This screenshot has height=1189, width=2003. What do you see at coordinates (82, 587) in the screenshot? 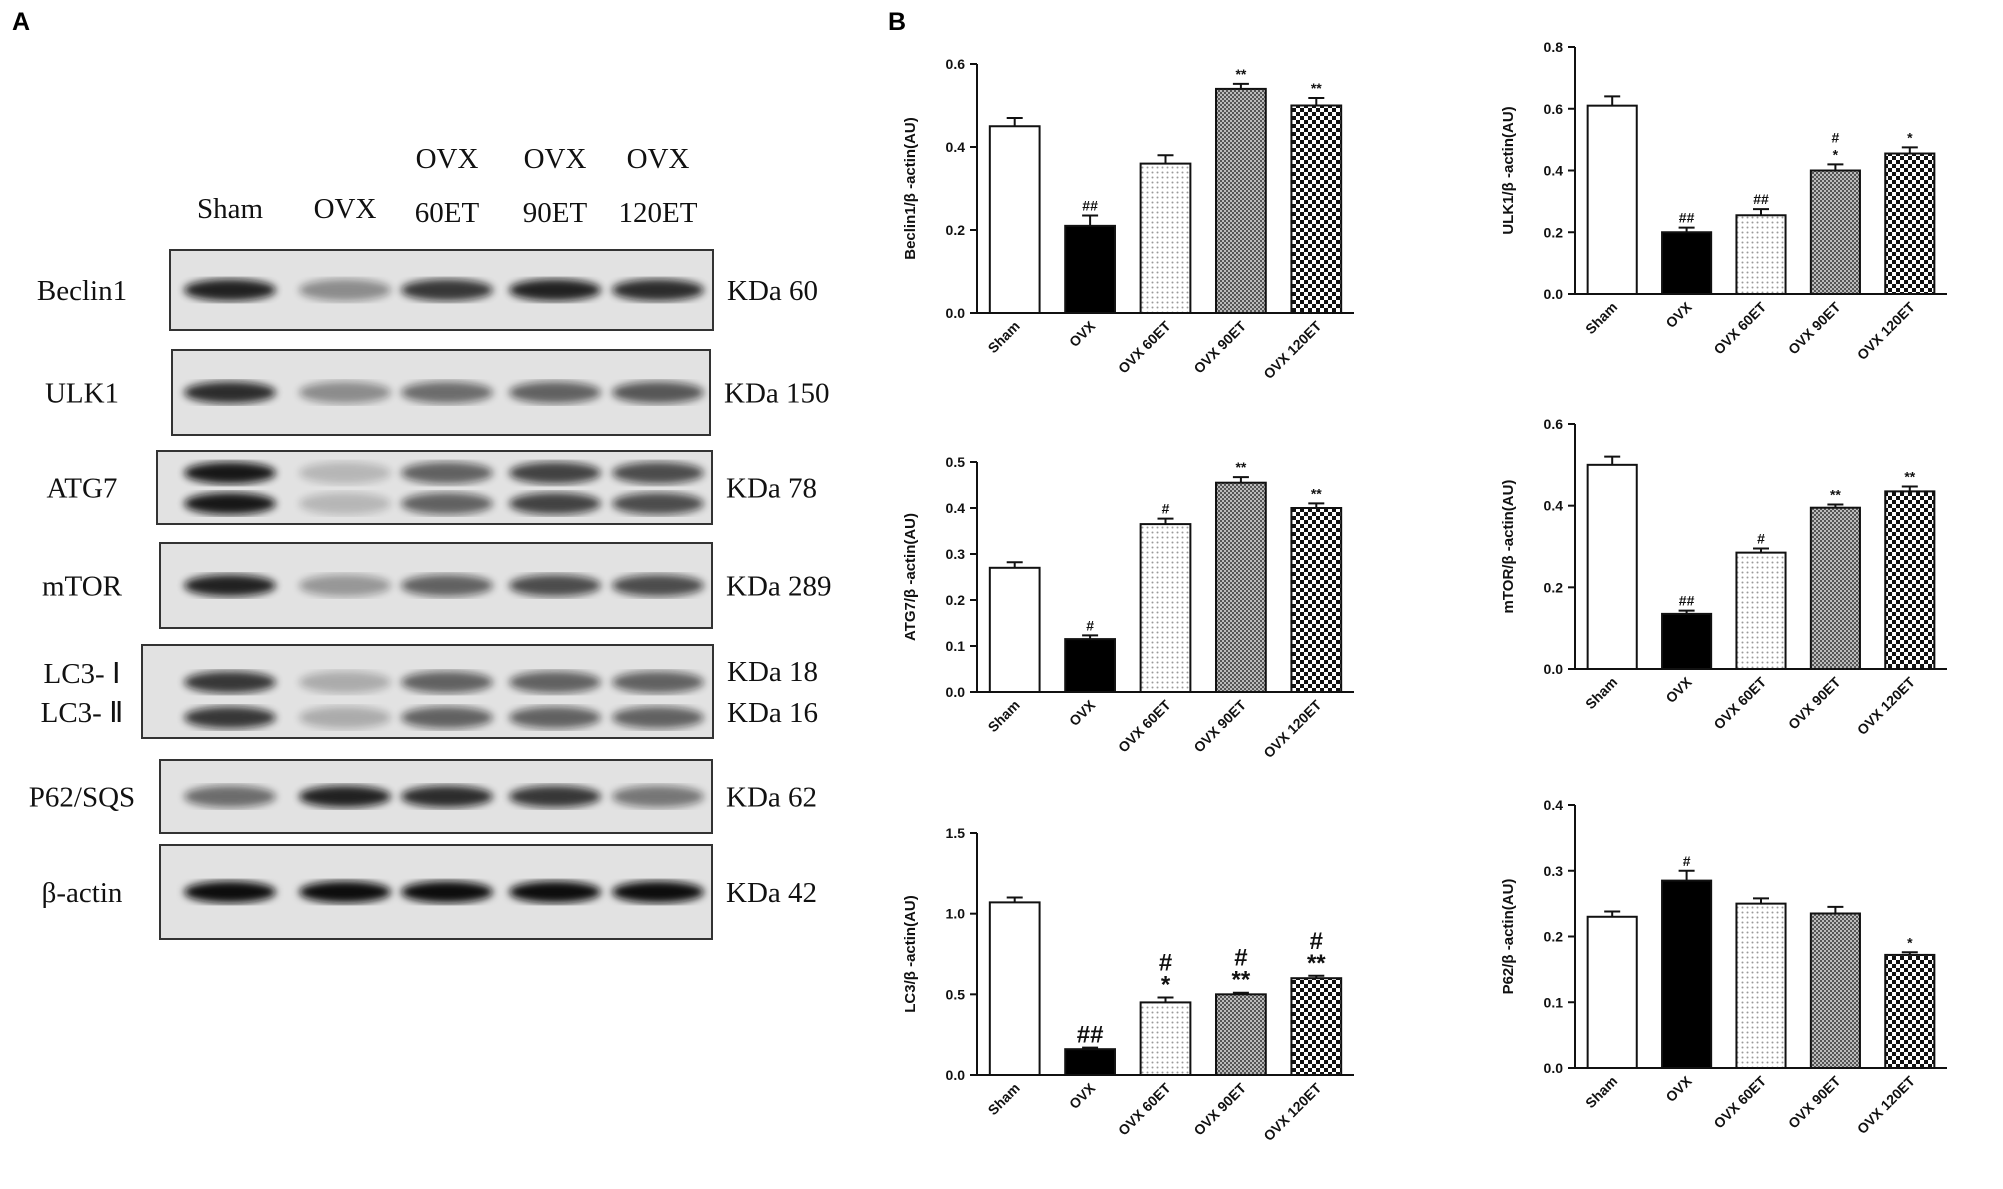
I see `row-label: mTOR` at bounding box center [82, 587].